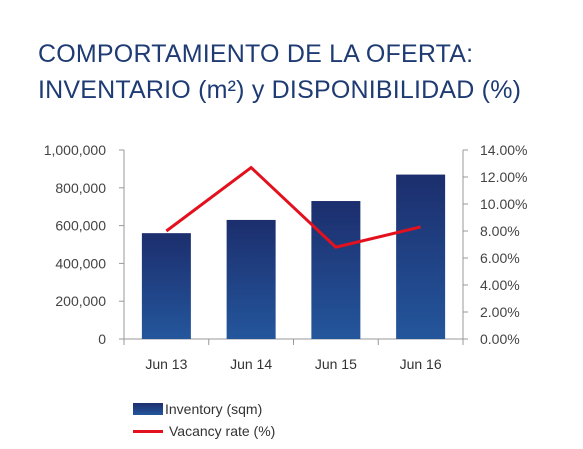  What do you see at coordinates (280, 90) in the screenshot?
I see `title-line-2: INVENTARIO (m²) y DISPONIBILIDAD (%)` at bounding box center [280, 90].